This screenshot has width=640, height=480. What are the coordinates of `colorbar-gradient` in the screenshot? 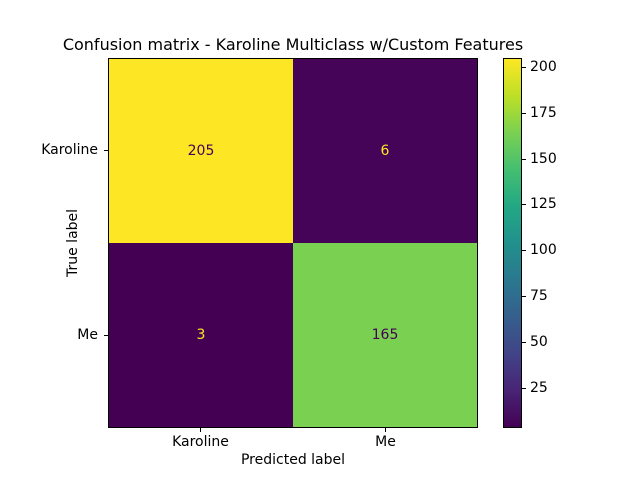 It's located at (512, 243).